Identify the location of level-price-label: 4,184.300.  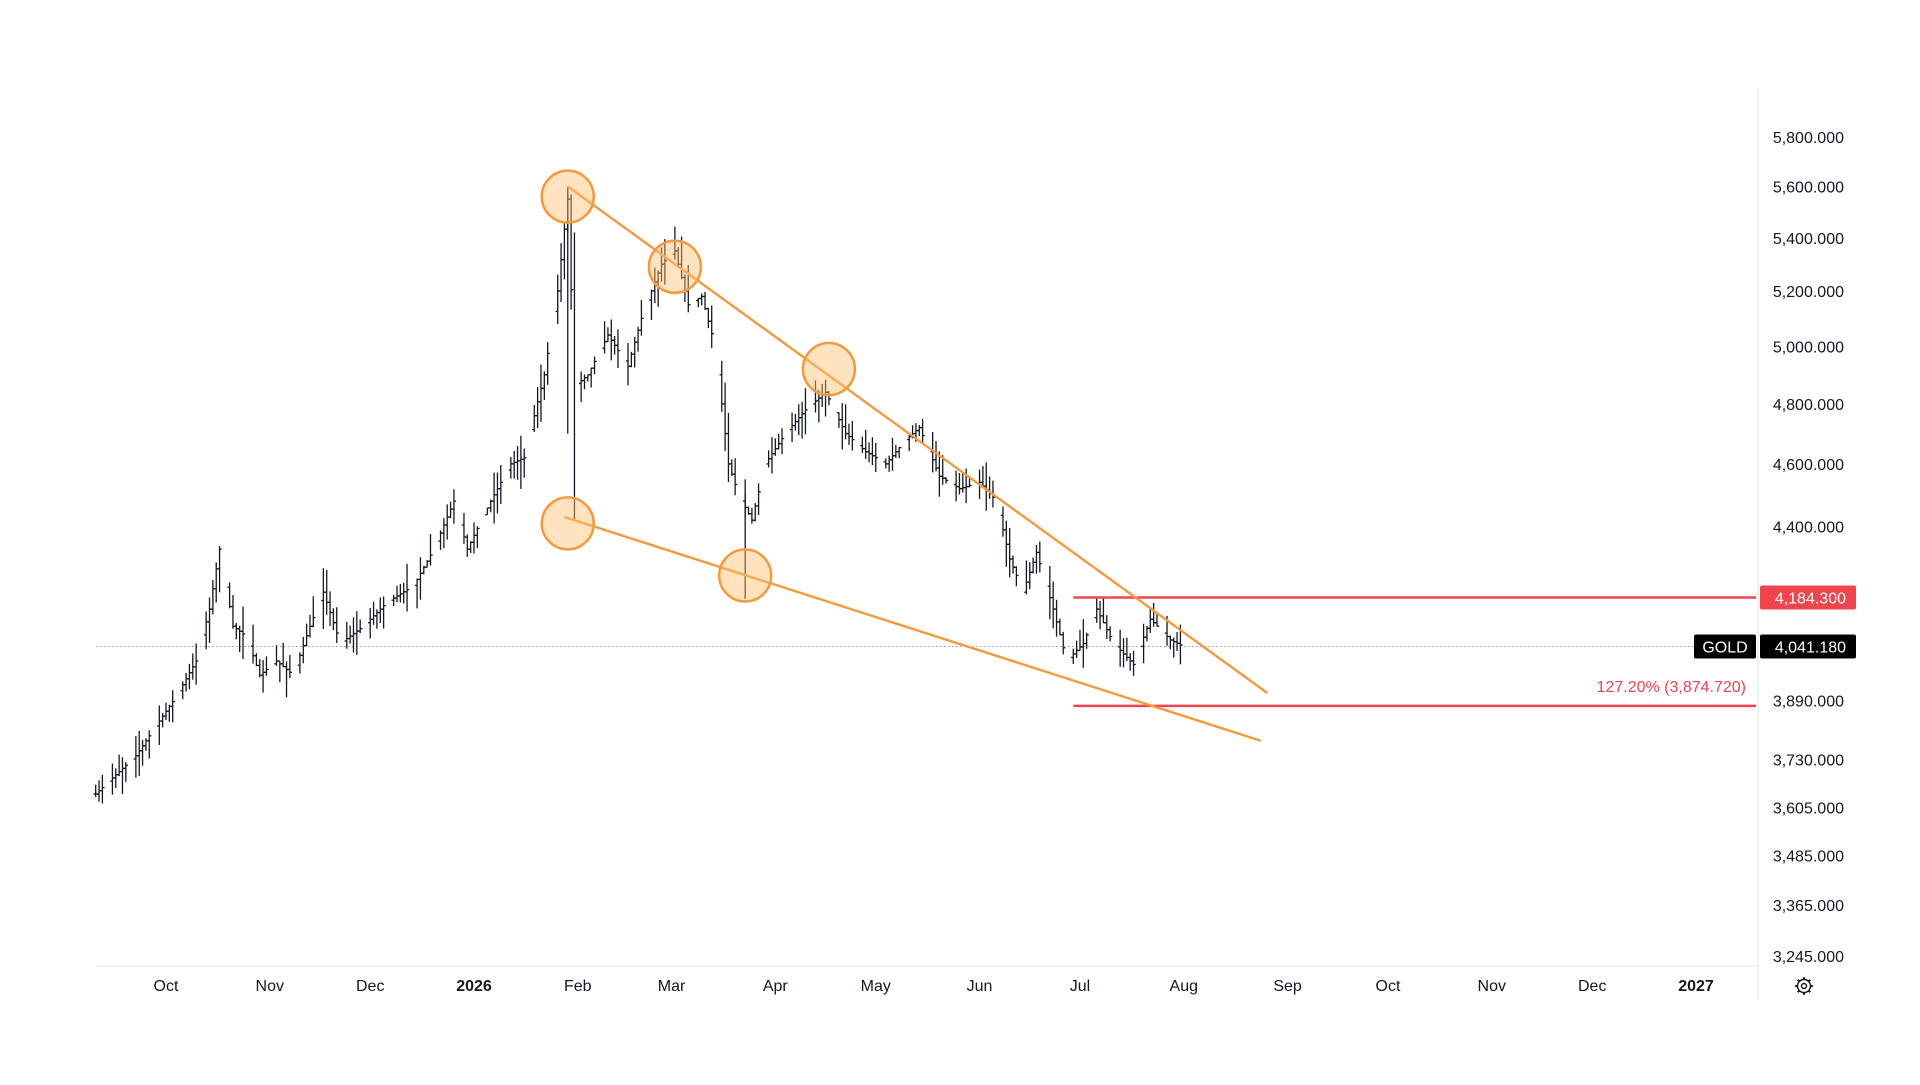
(1810, 598).